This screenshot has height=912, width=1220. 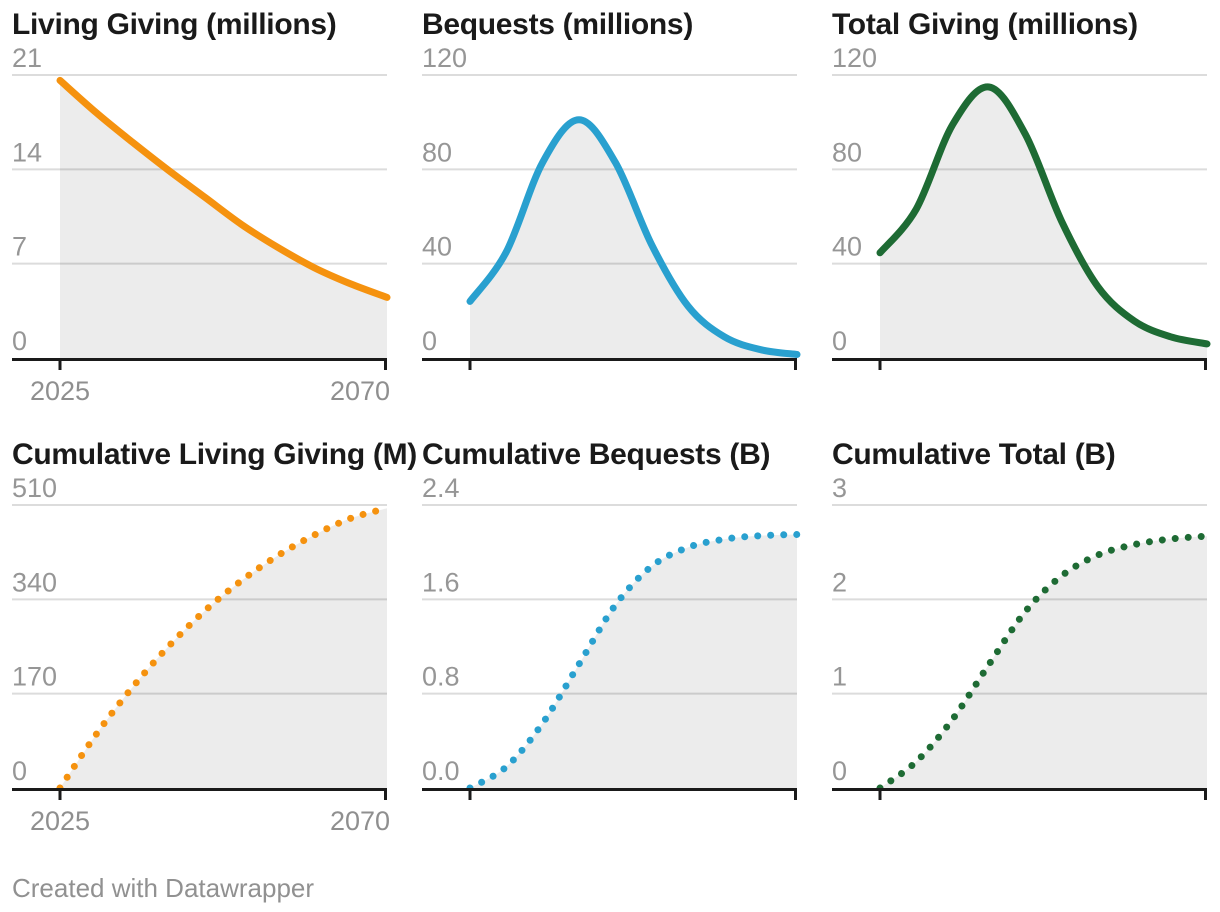 I want to click on y-tick-label: 0.8, so click(x=441, y=677).